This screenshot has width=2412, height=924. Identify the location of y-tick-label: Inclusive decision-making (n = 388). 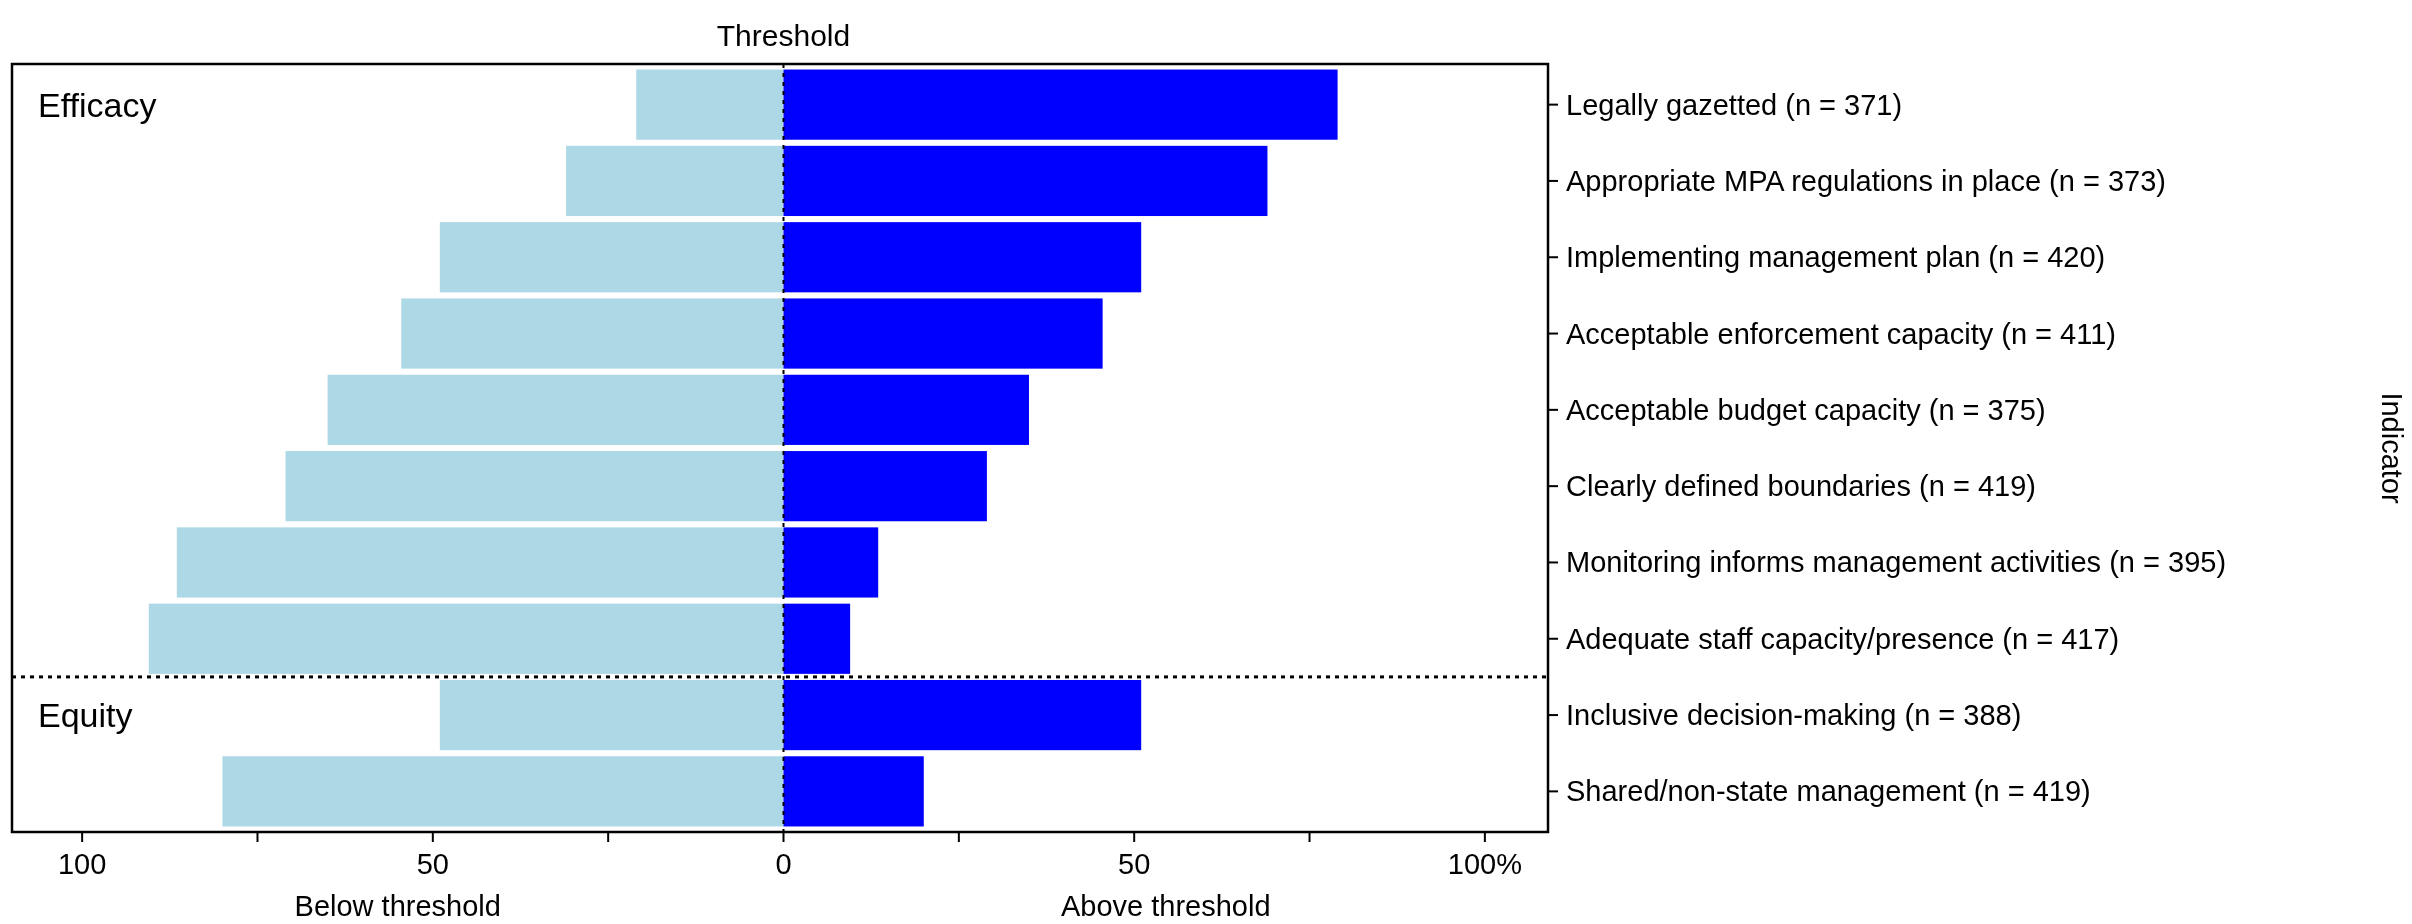
(1794, 715).